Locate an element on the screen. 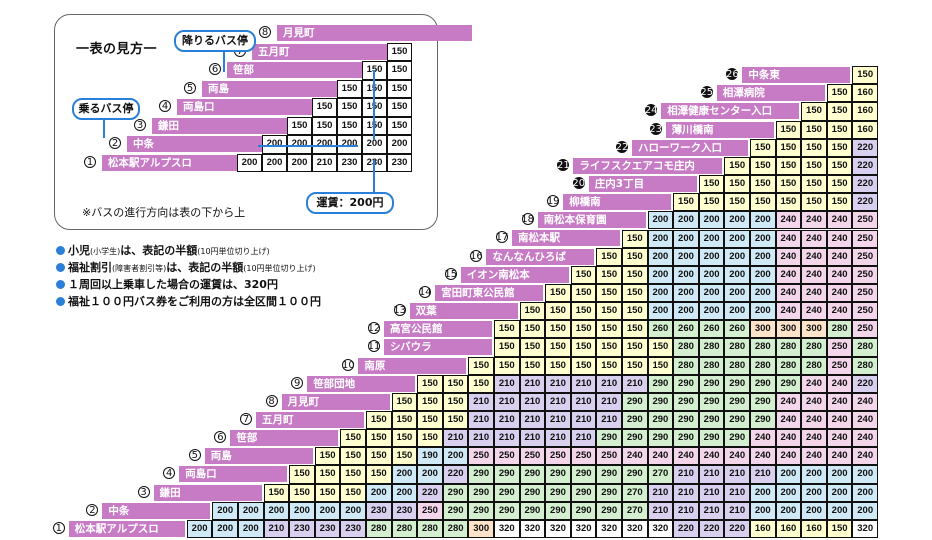  legend-title: 一表の見方一 is located at coordinates (117, 49).